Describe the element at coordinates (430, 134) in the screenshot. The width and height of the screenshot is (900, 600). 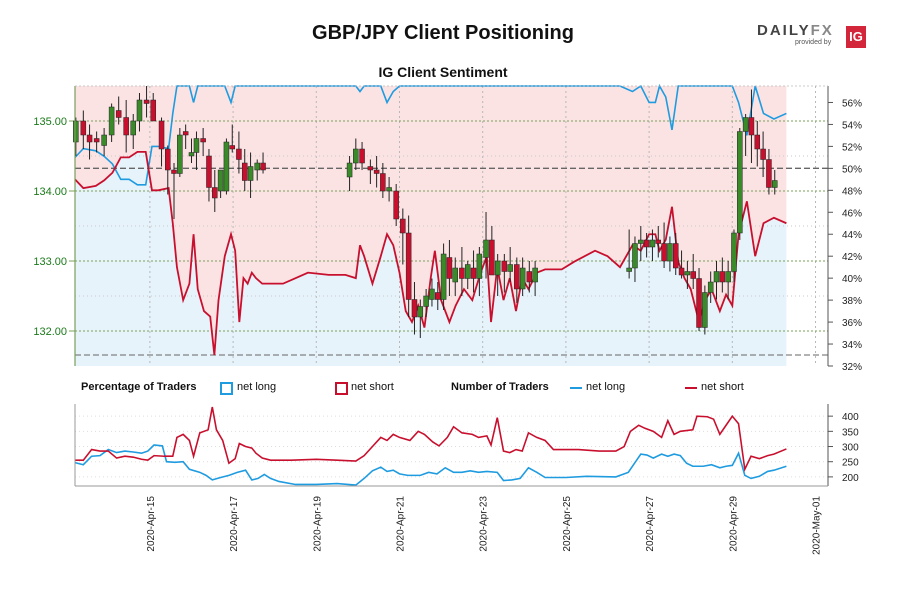
I see `net-long-pct-line` at that location.